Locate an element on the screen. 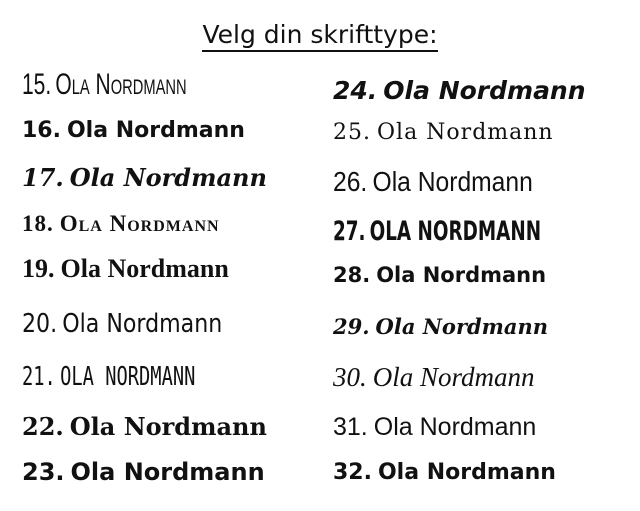 Image resolution: width=640 pixels, height=511 pixels. font-number: 17. is located at coordinates (43, 177).